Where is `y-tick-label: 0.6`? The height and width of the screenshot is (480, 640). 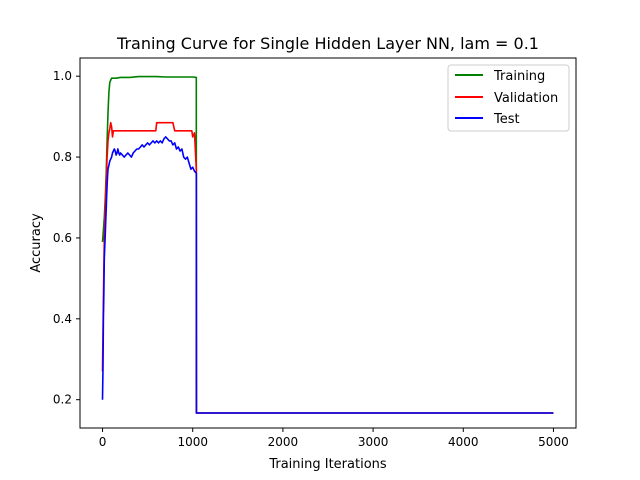 y-tick-label: 0.6 is located at coordinates (62, 238).